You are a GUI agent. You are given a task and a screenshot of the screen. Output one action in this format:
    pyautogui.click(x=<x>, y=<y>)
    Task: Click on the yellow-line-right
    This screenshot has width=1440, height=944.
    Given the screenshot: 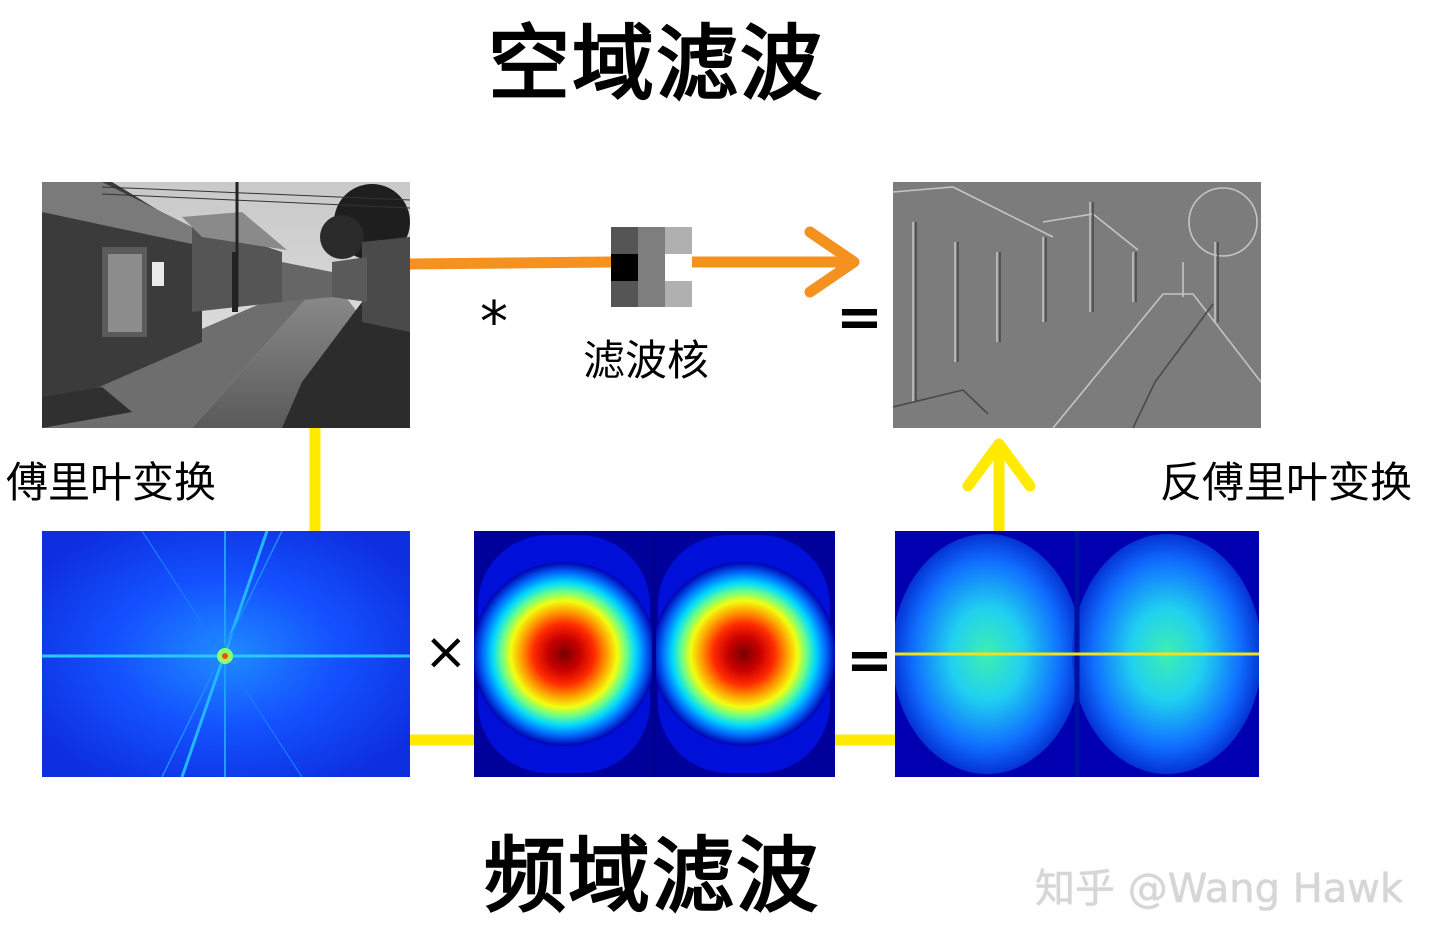 What is the action you would take?
    pyautogui.click(x=865, y=740)
    